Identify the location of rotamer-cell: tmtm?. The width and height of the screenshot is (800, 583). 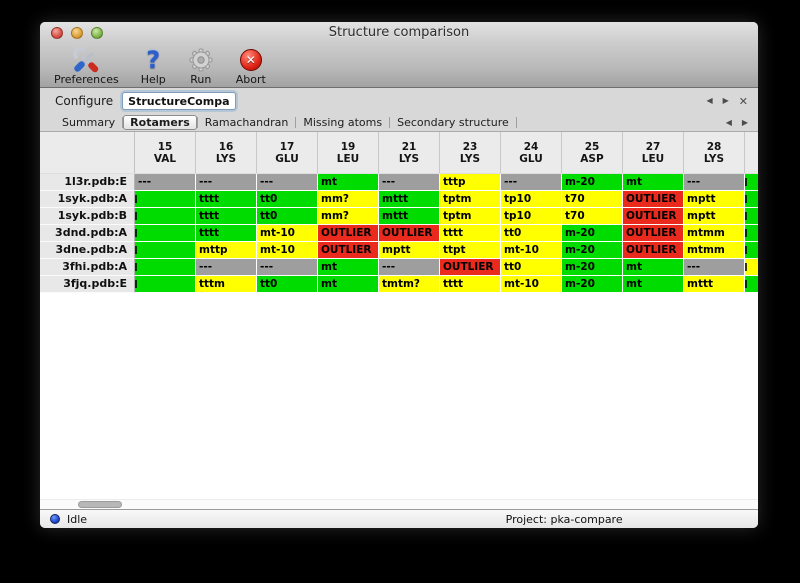
(409, 284).